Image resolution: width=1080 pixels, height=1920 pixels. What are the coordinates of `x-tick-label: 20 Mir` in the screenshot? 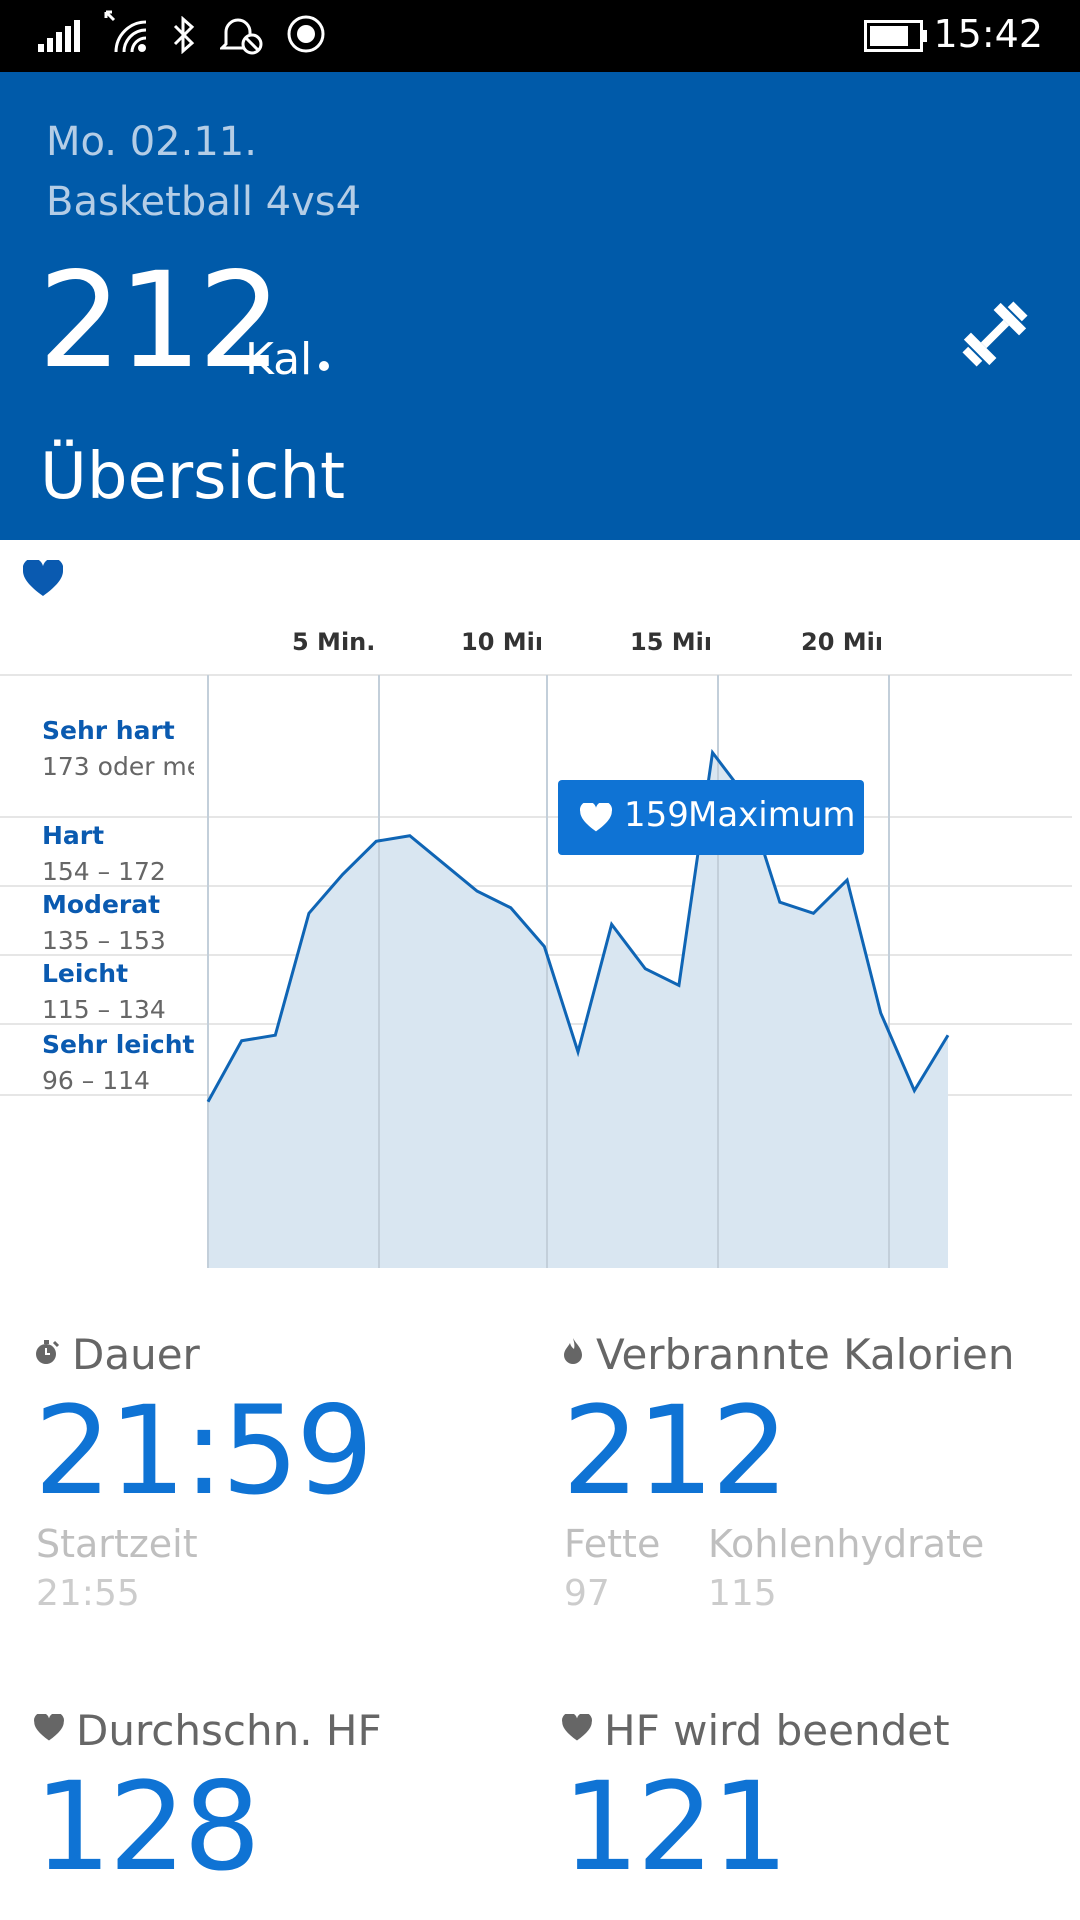 It's located at (841, 642).